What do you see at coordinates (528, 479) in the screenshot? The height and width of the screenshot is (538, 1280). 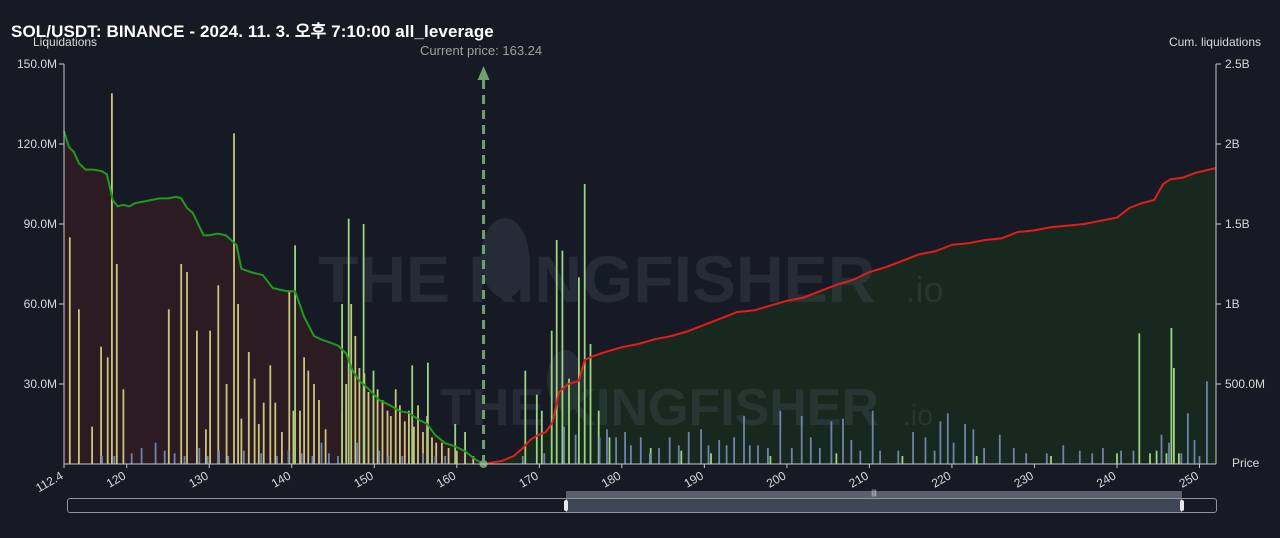 I see `x-tick-label-6: 170` at bounding box center [528, 479].